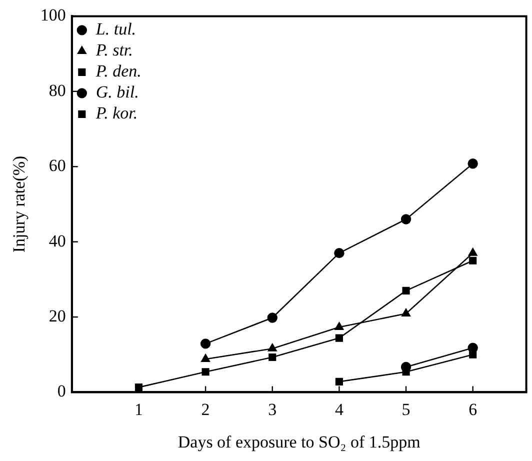 The width and height of the screenshot is (532, 461). I want to click on legend-label: P. kor., so click(116, 113).